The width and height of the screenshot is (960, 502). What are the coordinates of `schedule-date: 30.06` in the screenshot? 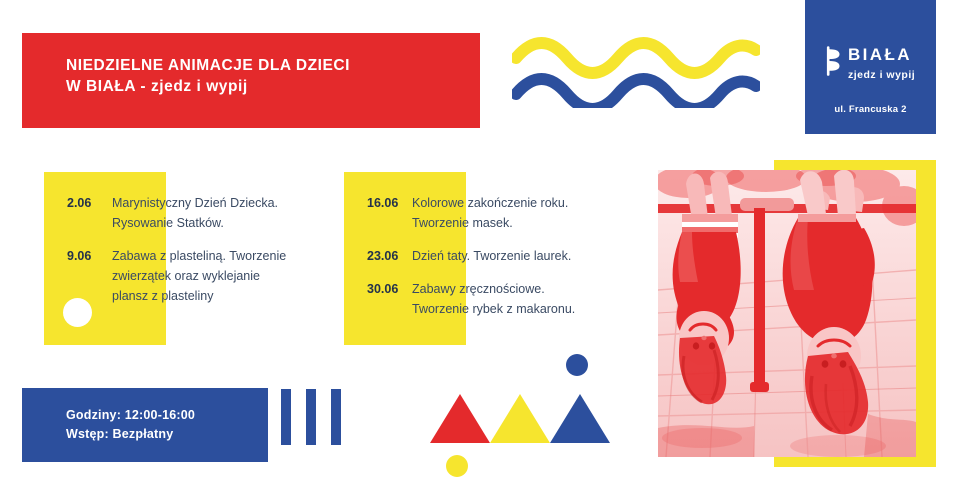 It's located at (383, 289).